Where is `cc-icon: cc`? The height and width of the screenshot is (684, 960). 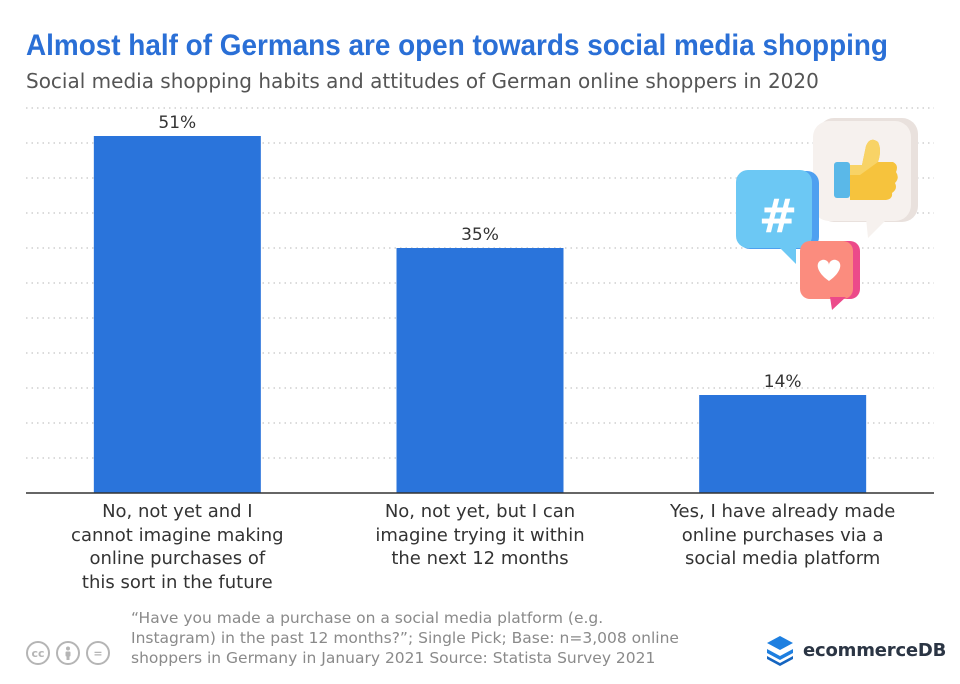
cc-icon: cc is located at coordinates (38, 653).